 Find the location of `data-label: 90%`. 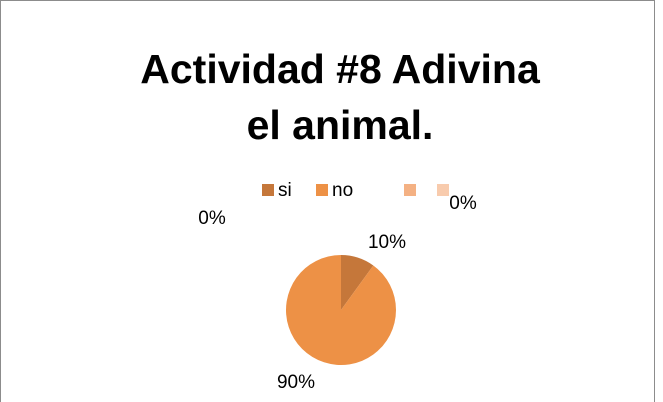

data-label: 90% is located at coordinates (296, 382).